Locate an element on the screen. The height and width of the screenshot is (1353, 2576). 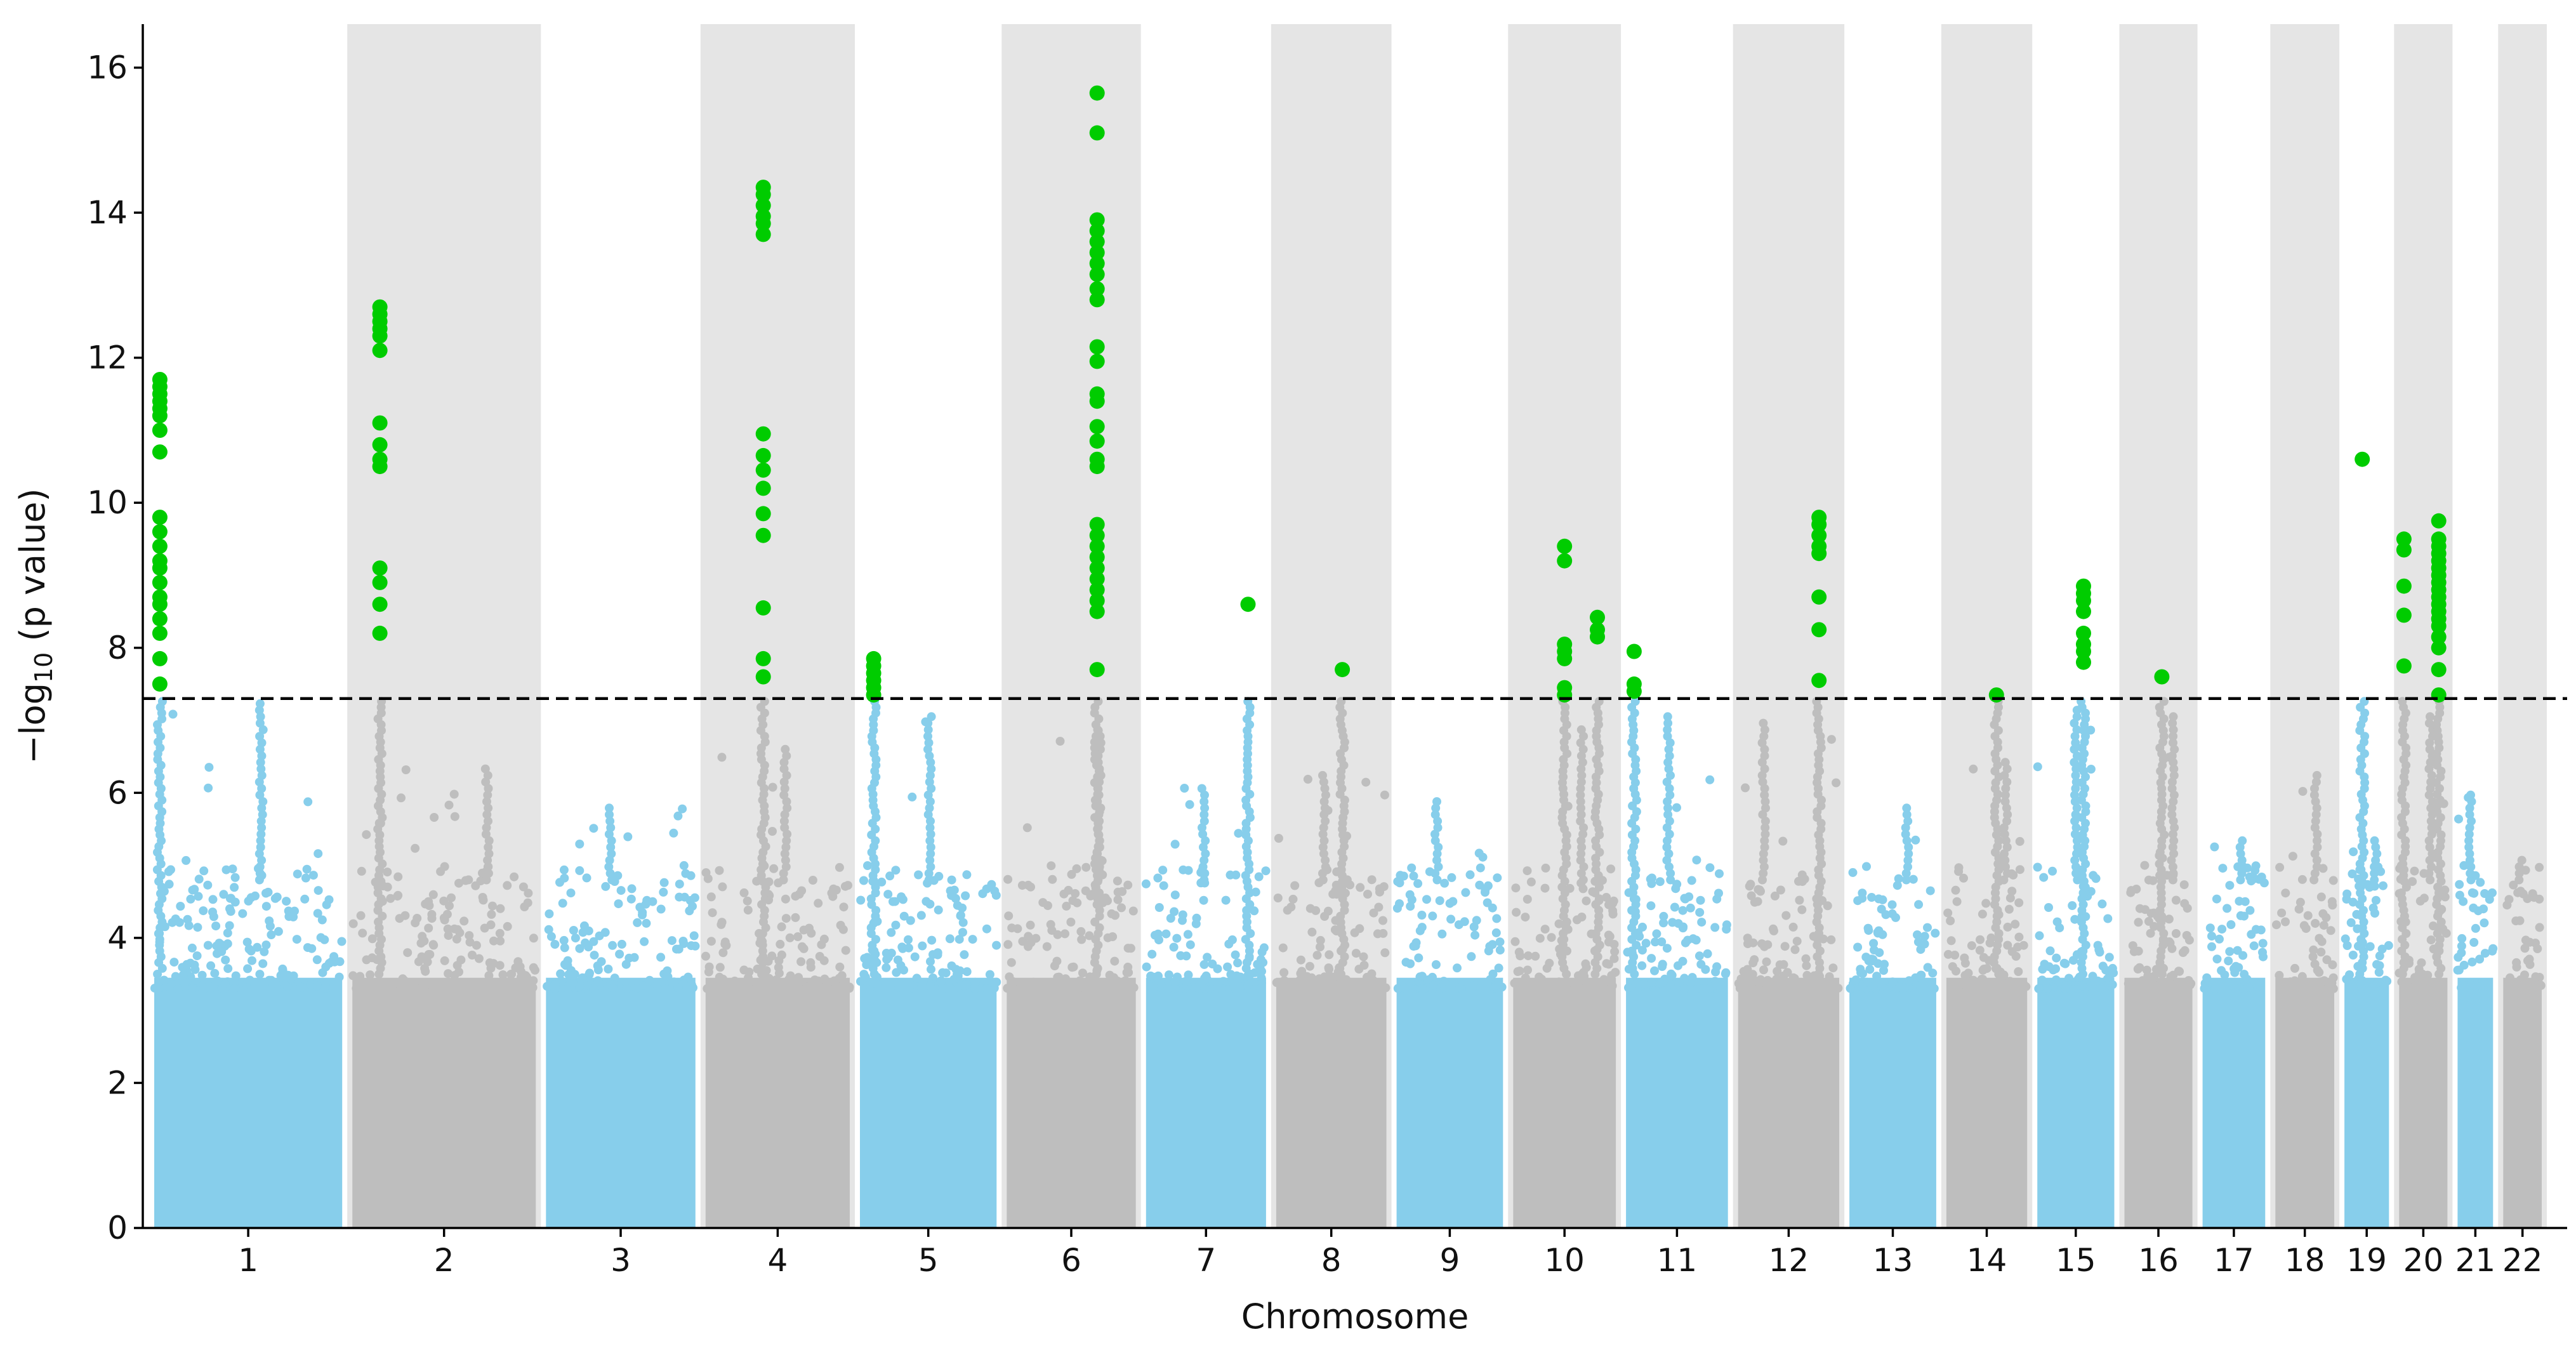
y-tick-label: 0 is located at coordinates (117, 1228).